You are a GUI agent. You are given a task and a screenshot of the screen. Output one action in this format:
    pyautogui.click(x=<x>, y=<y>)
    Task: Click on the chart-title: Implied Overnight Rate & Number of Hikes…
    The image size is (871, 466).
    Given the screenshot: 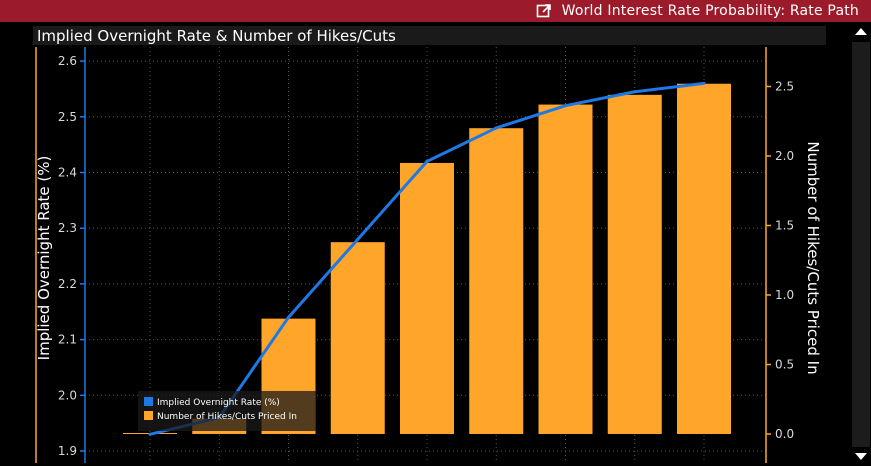 What is the action you would take?
    pyautogui.click(x=216, y=36)
    